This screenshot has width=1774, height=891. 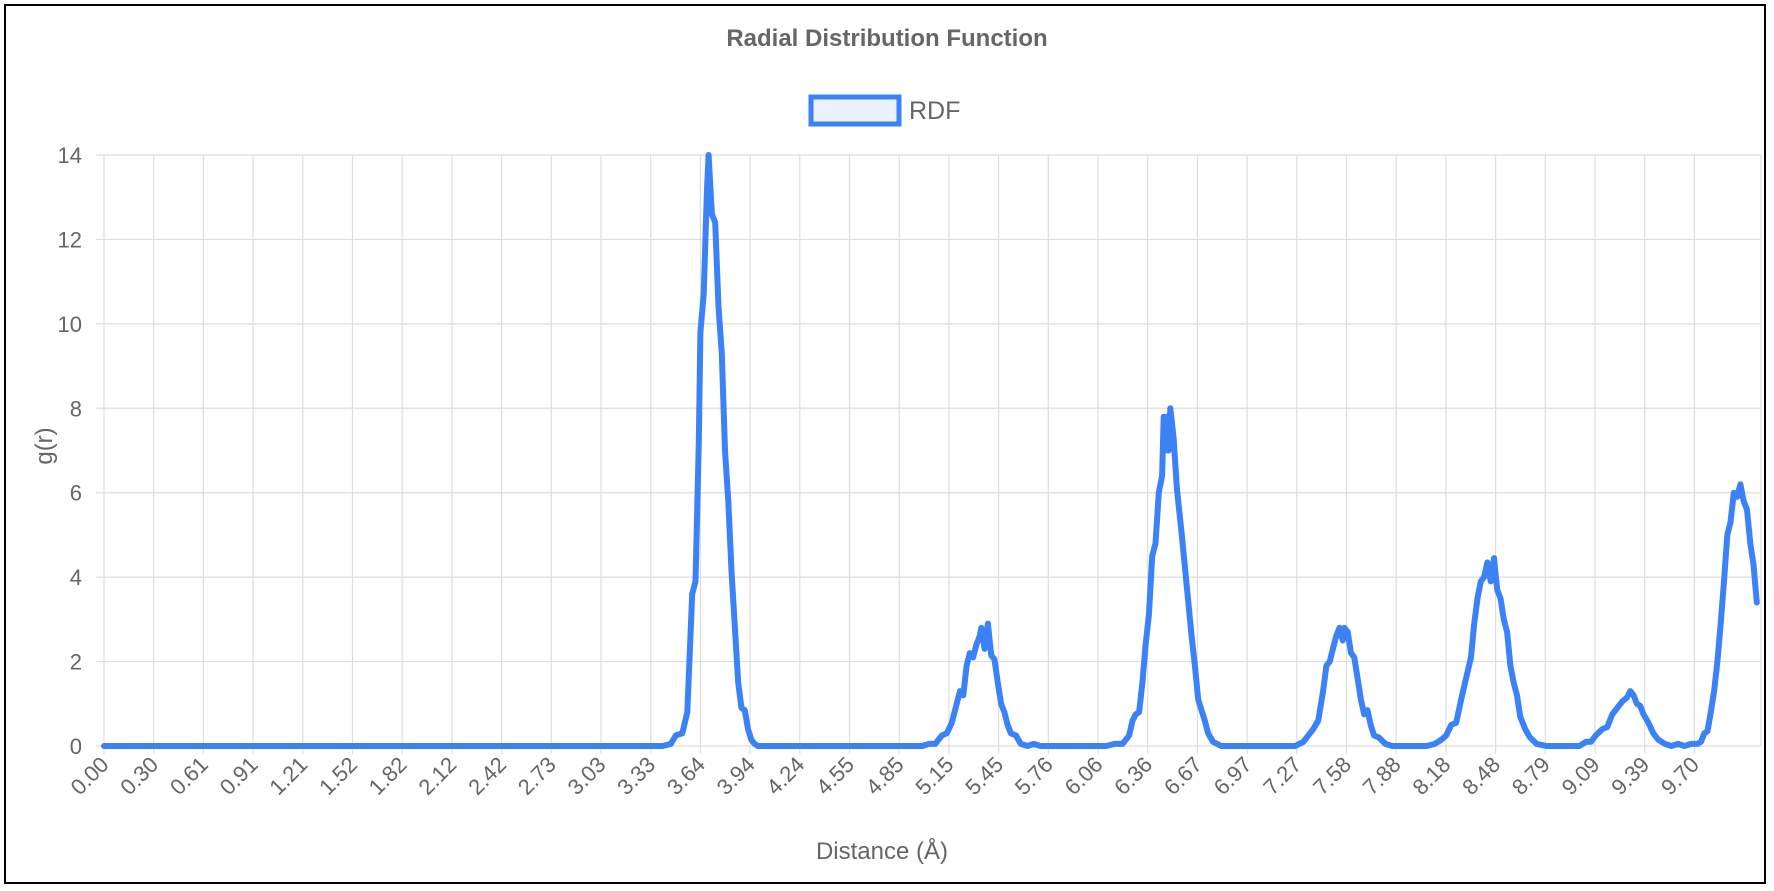 What do you see at coordinates (76, 493) in the screenshot?
I see `y-tick-label: 6` at bounding box center [76, 493].